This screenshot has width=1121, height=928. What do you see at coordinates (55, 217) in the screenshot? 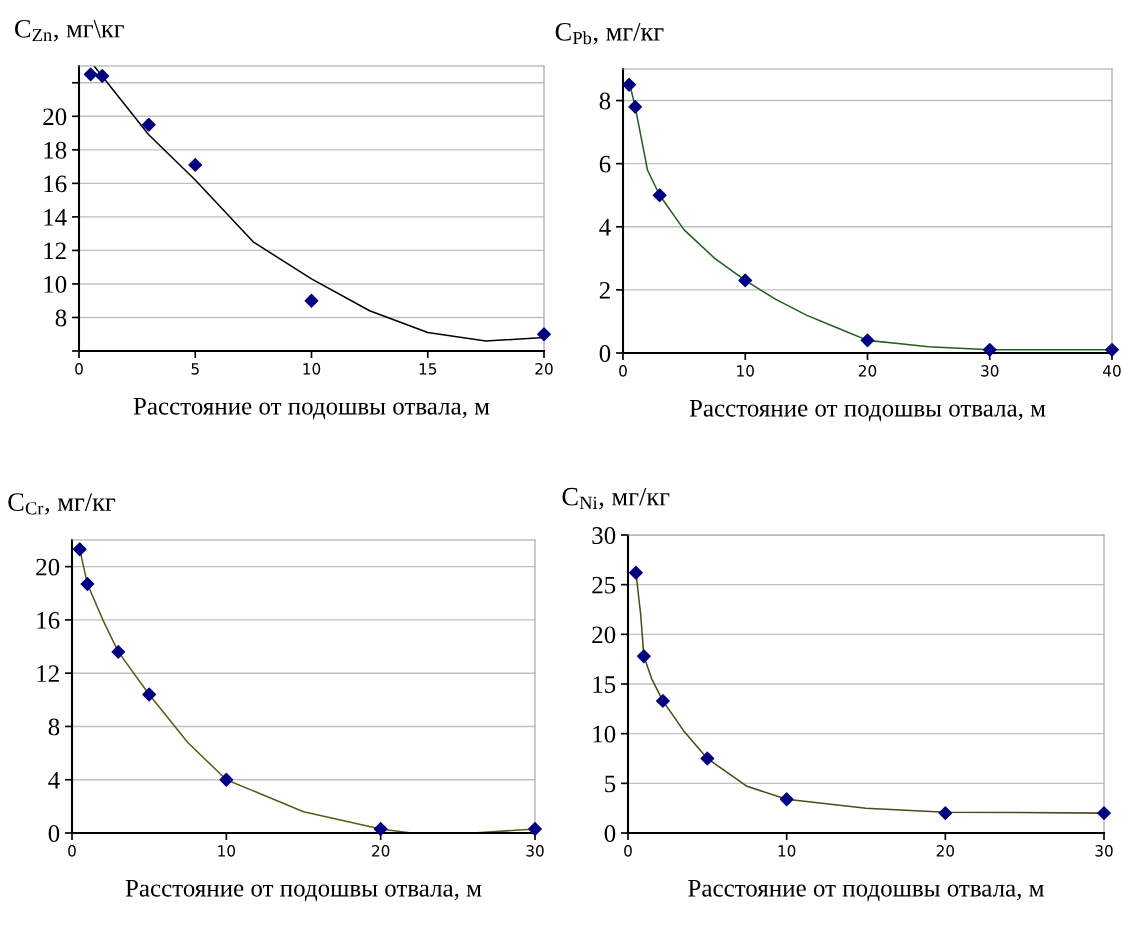
I see `y-tick-label: 14` at bounding box center [55, 217].